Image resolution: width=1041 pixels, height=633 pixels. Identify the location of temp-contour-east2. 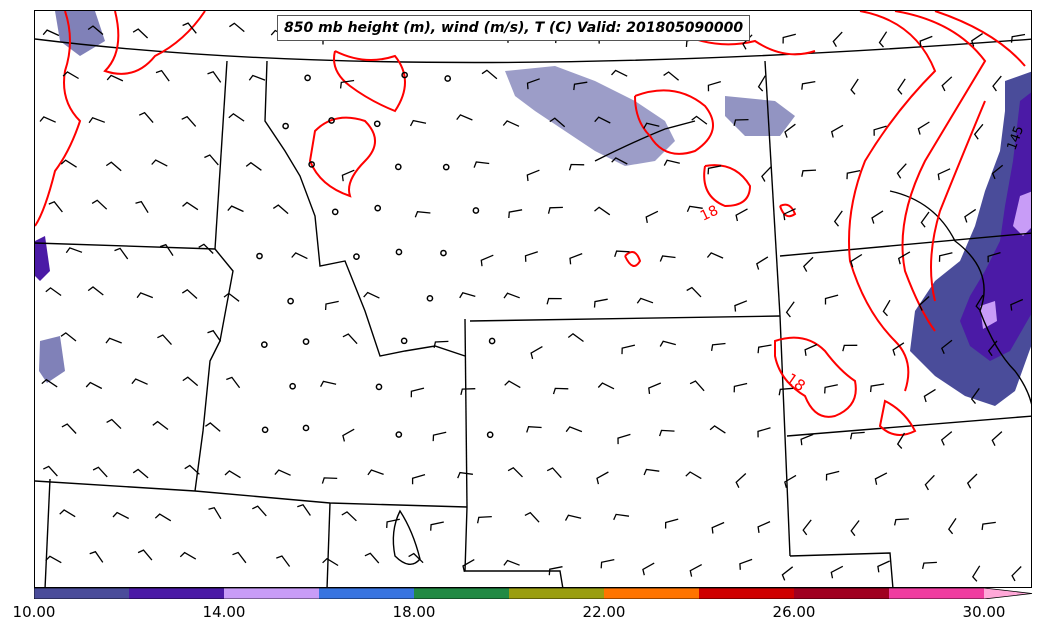
(940, 171).